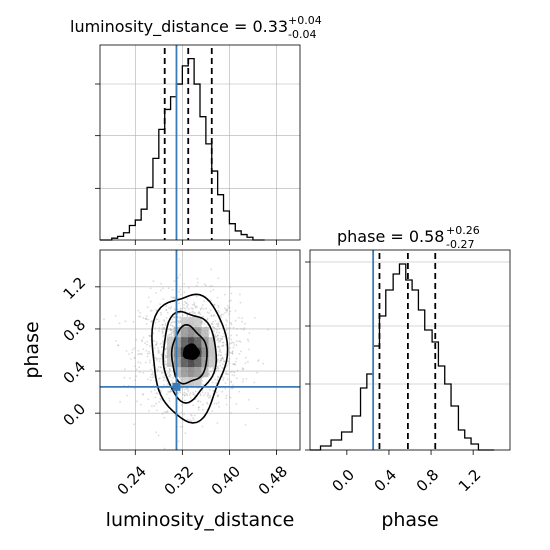  What do you see at coordinates (428, 481) in the screenshot?
I see `phase-x-tick-label: 0.8` at bounding box center [428, 481].